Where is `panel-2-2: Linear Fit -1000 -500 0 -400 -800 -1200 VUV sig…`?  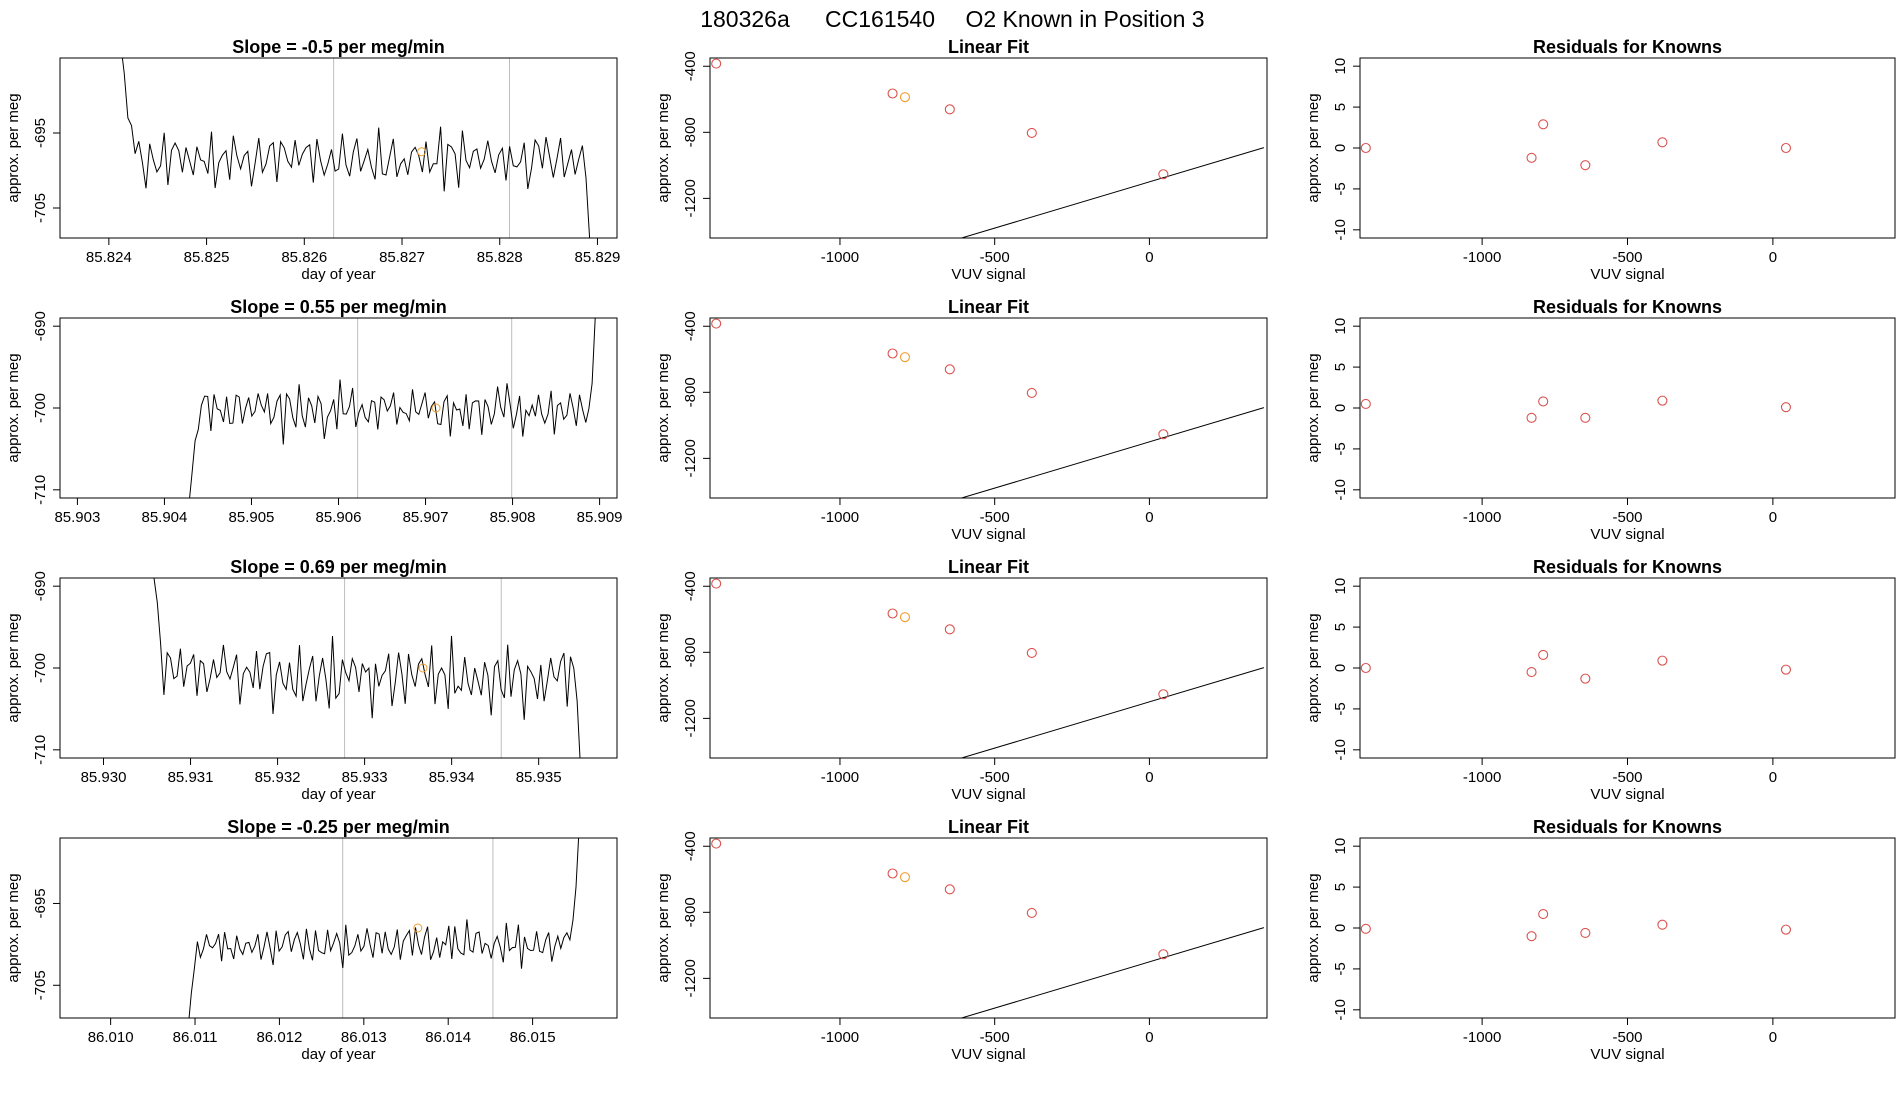 panel-2-2: Linear Fit -1000 -500 0 -400 -800 -1200 VUV sig… is located at coordinates (961, 420).